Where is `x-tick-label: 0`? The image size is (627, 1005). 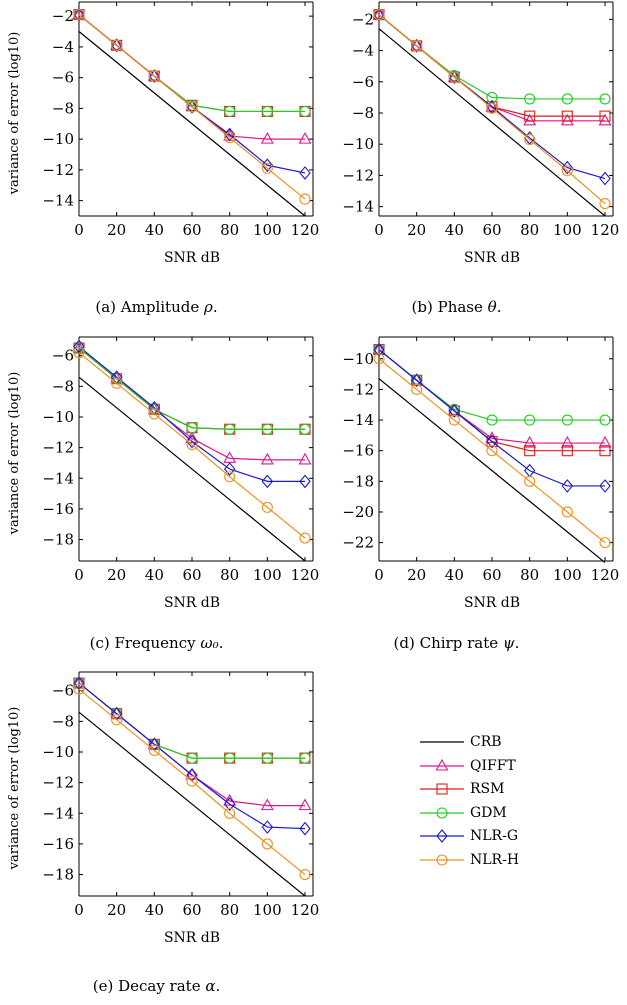 x-tick-label: 0 is located at coordinates (379, 230).